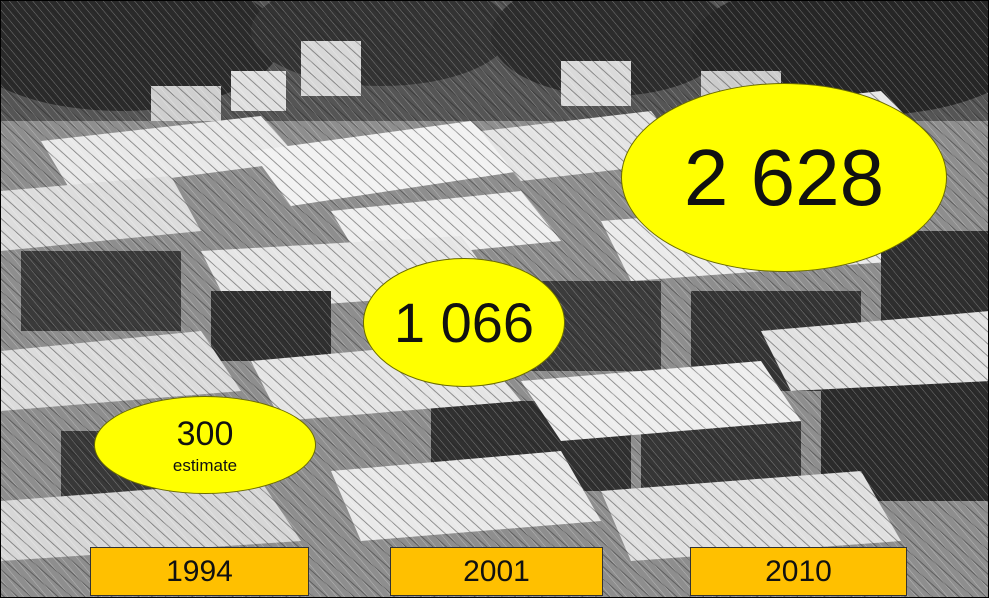  I want to click on value-2001: 1 066, so click(464, 322).